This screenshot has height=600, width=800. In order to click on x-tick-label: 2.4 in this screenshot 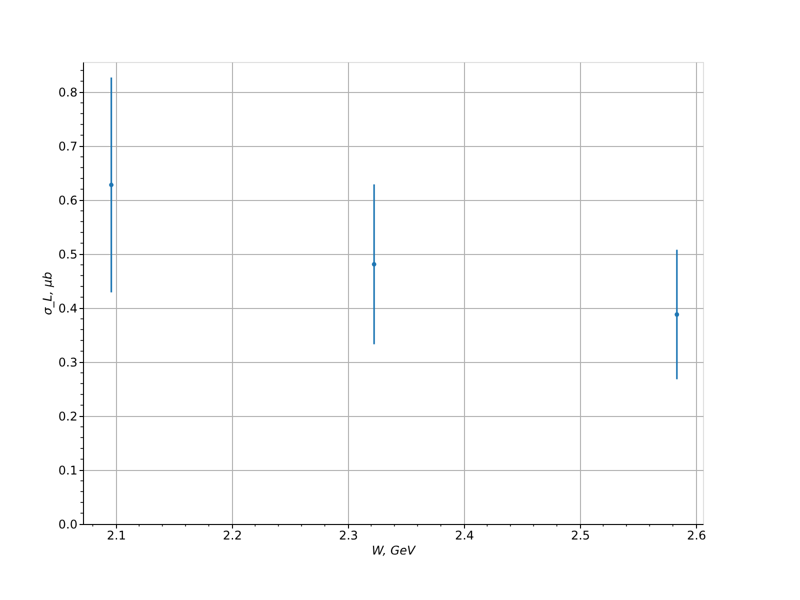, I will do `click(464, 535)`.